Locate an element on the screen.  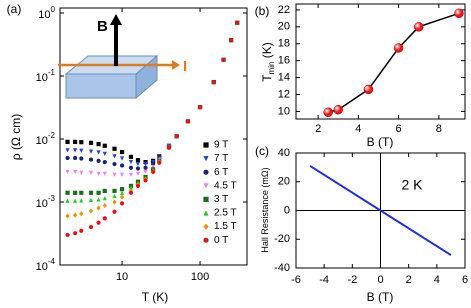
y-axis-label-subscript: min is located at coordinates (271, 68).